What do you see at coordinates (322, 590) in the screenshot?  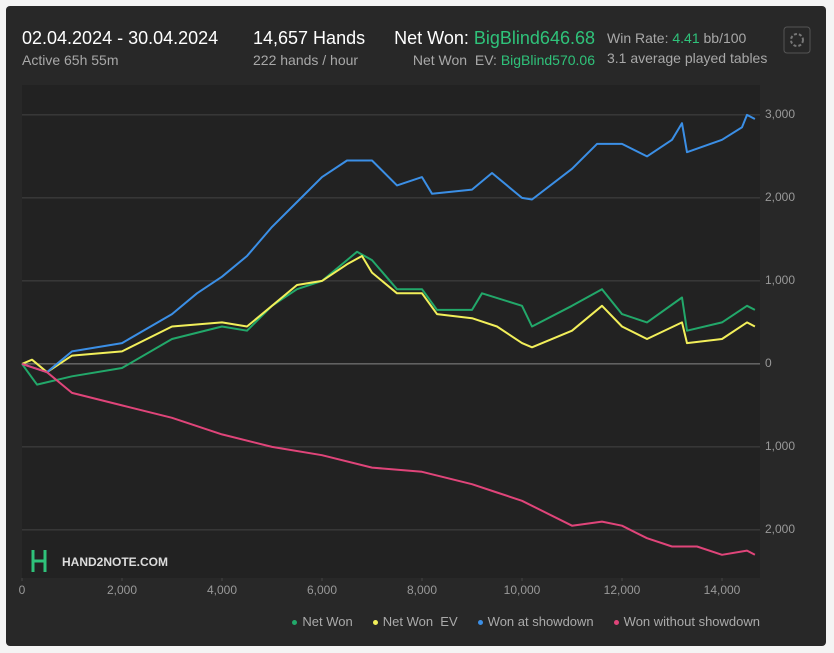 I see `x-tick-label: 6,000` at bounding box center [322, 590].